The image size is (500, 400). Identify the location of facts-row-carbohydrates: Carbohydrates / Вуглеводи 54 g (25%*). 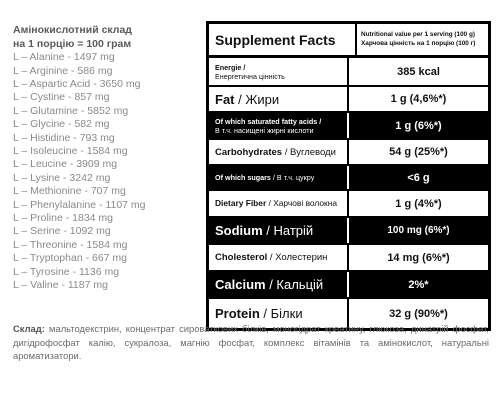
(348, 153).